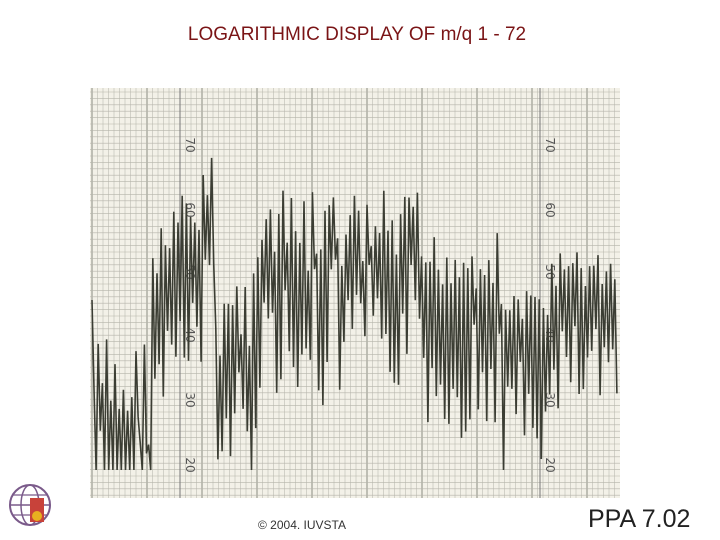  What do you see at coordinates (357, 34) in the screenshot?
I see `slide-title: LOGARITHMIC DISPLAY OF m/q 1 - 72` at bounding box center [357, 34].